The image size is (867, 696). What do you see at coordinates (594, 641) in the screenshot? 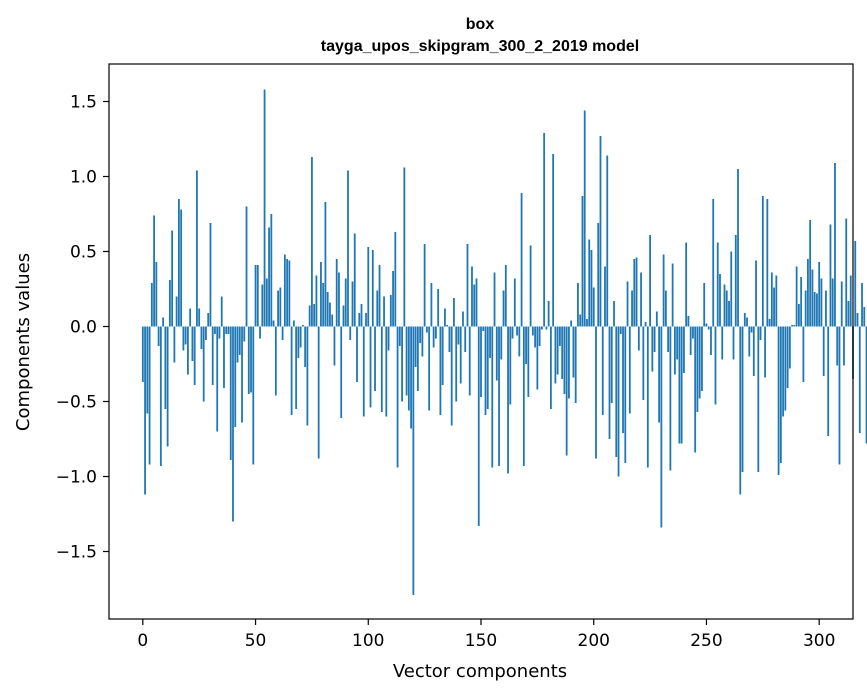
I see `x-tick-label: 200` at bounding box center [594, 641].